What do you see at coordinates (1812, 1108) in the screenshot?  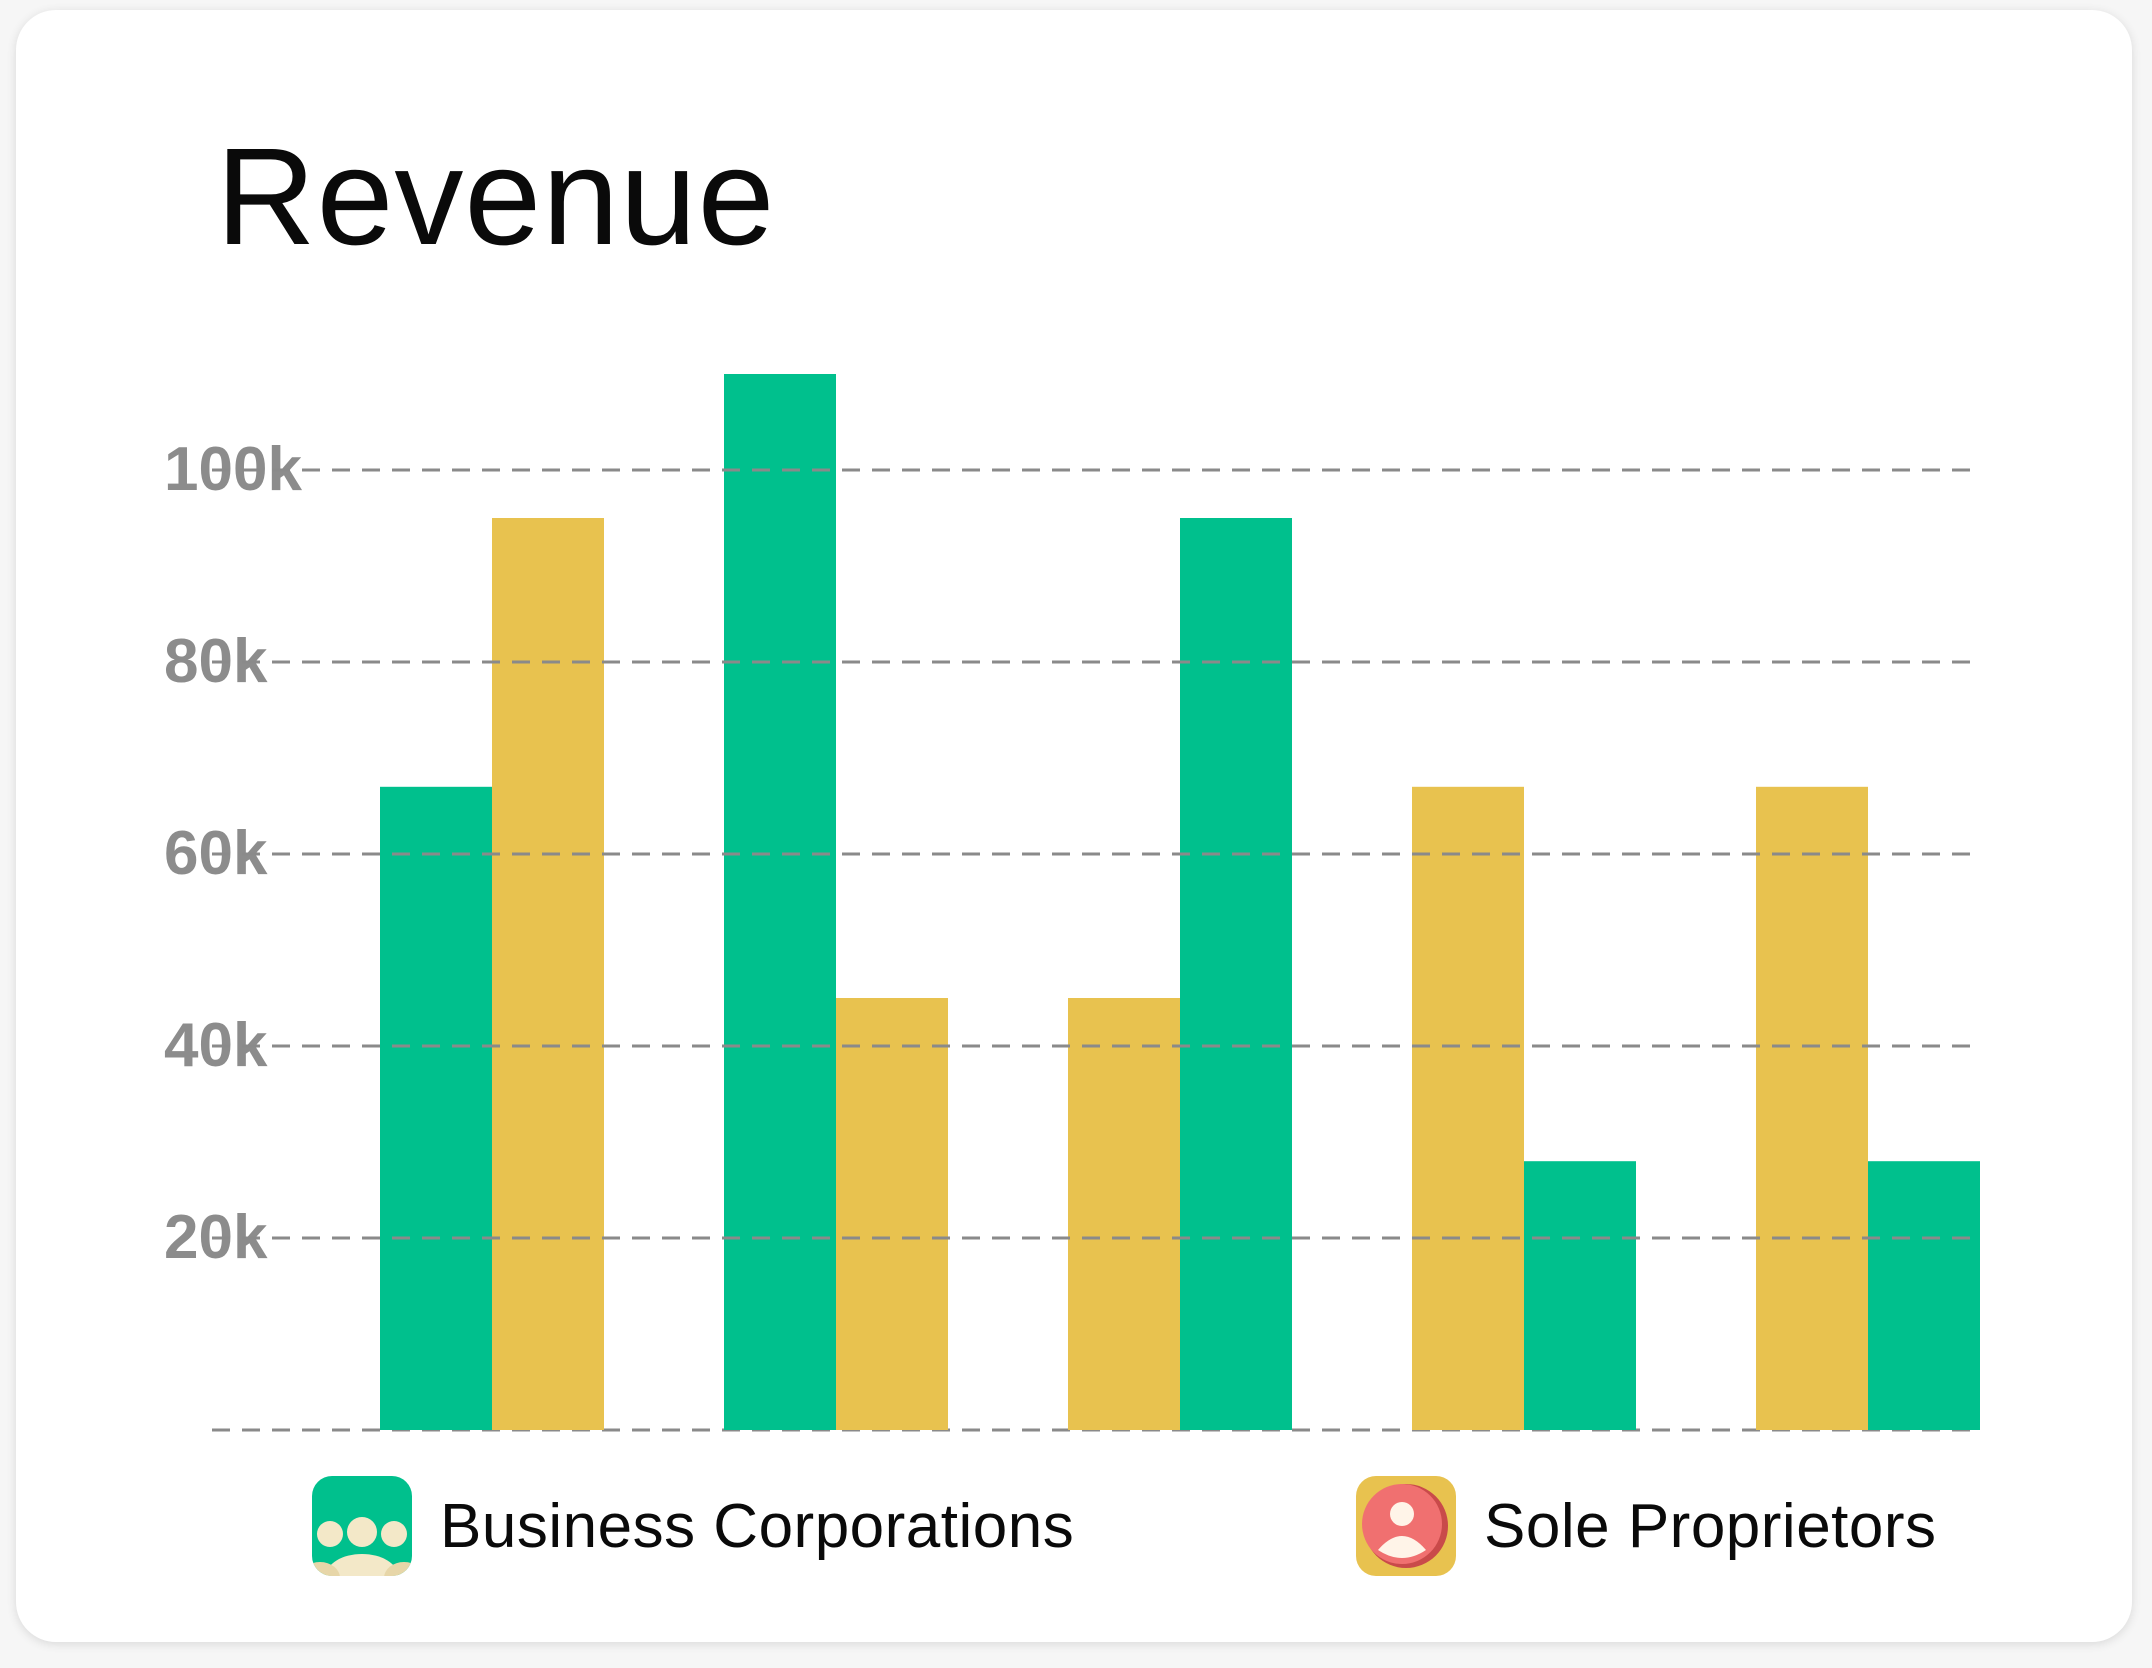 I see `bar-group5-sole-proprietors` at bounding box center [1812, 1108].